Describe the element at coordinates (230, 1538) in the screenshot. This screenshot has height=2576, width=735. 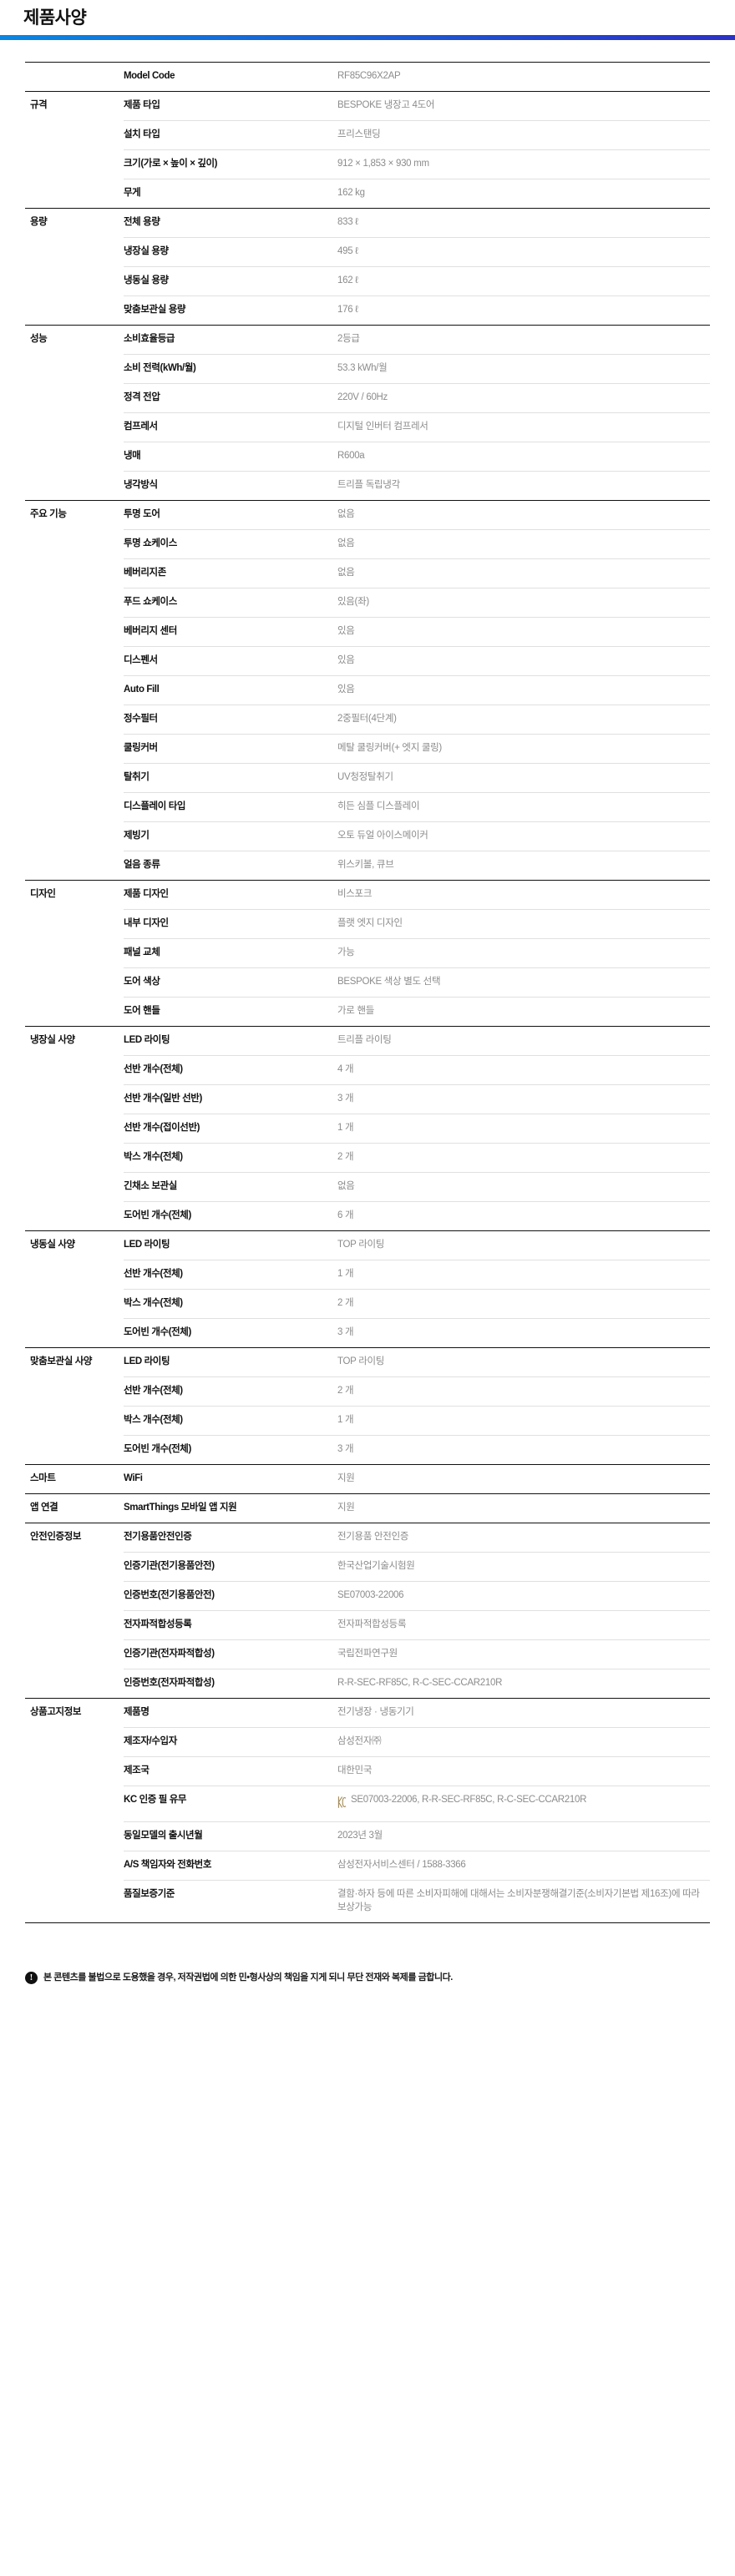
I see `spec-key-cell: 전기용품안전인증` at that location.